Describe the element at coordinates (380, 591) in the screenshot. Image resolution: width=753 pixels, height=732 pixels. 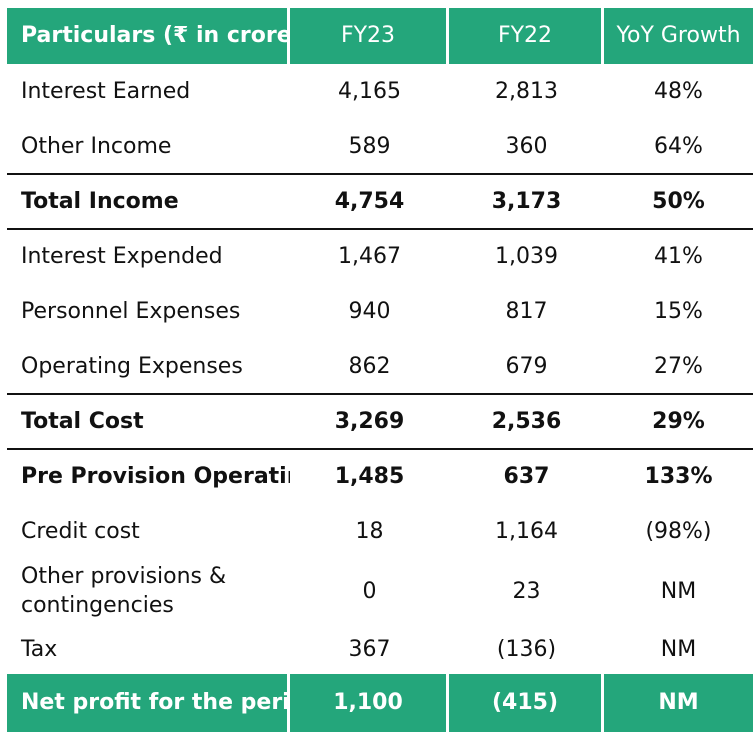
I see `table-row: Other provisions & contingencies 0 23 NM` at that location.